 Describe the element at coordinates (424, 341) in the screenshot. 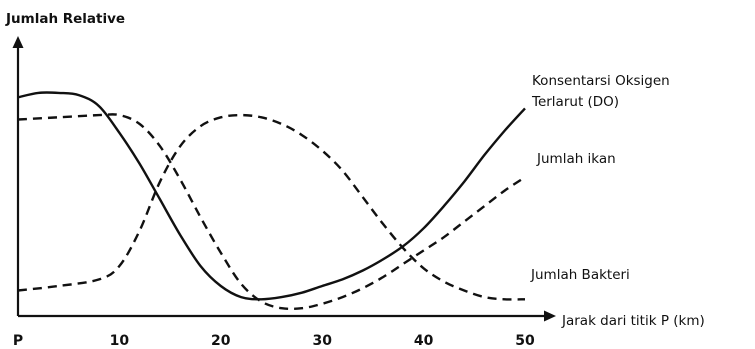

I see `x-tick-label: 40` at that location.